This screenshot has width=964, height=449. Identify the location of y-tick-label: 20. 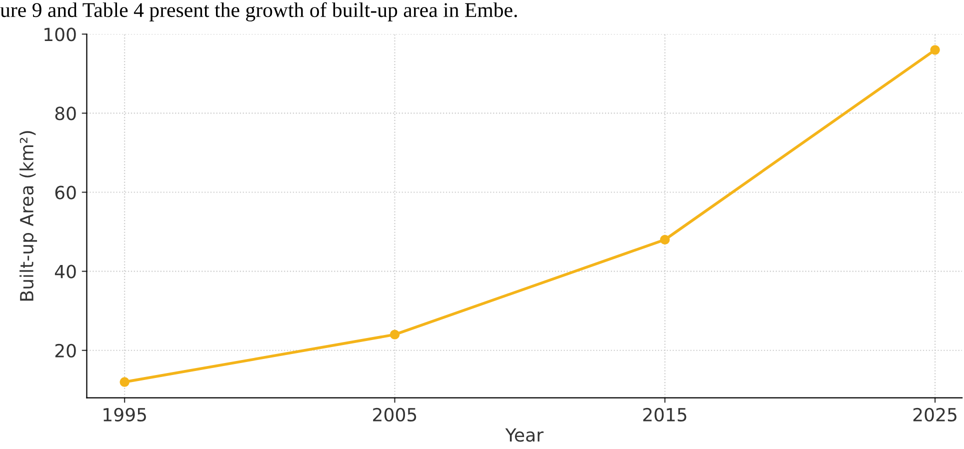
(65, 351).